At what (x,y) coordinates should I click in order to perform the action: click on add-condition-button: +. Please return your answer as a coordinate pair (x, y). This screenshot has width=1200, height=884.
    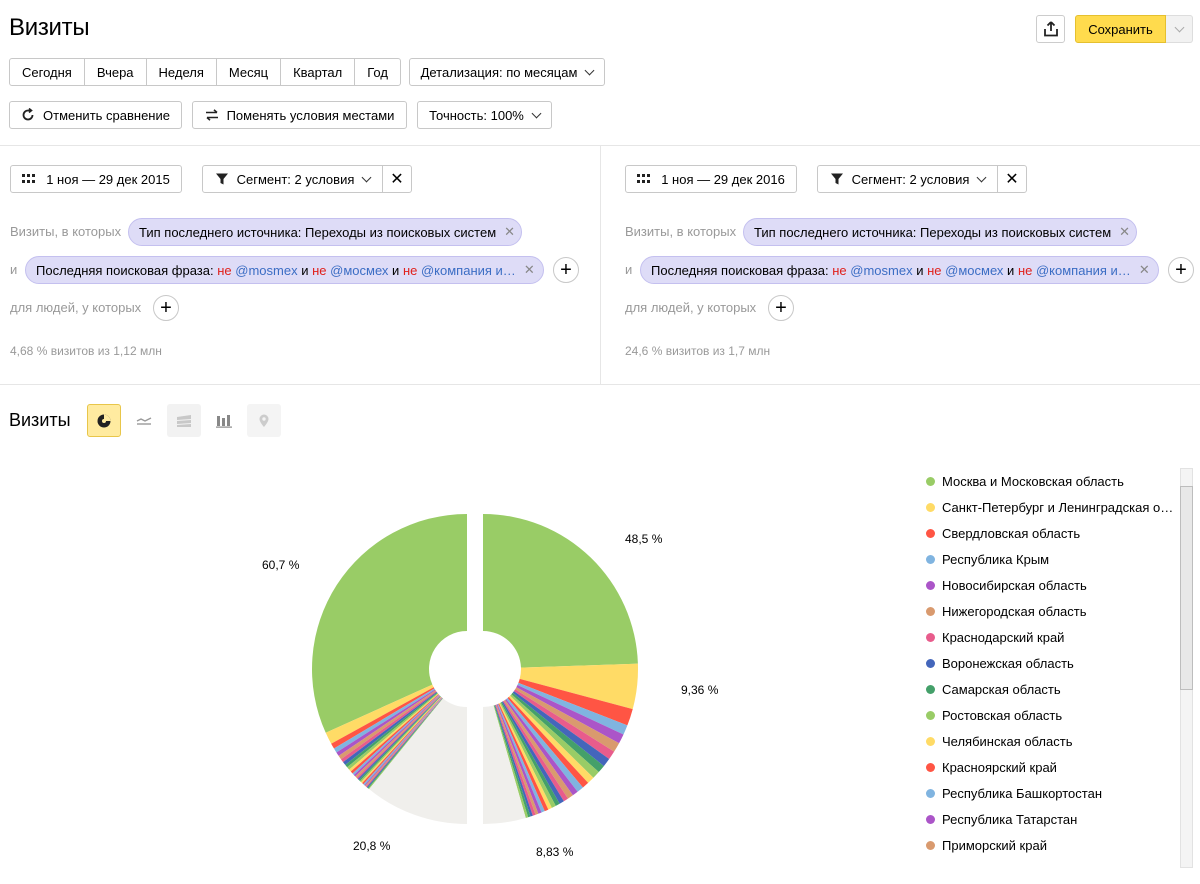
    Looking at the image, I should click on (566, 270).